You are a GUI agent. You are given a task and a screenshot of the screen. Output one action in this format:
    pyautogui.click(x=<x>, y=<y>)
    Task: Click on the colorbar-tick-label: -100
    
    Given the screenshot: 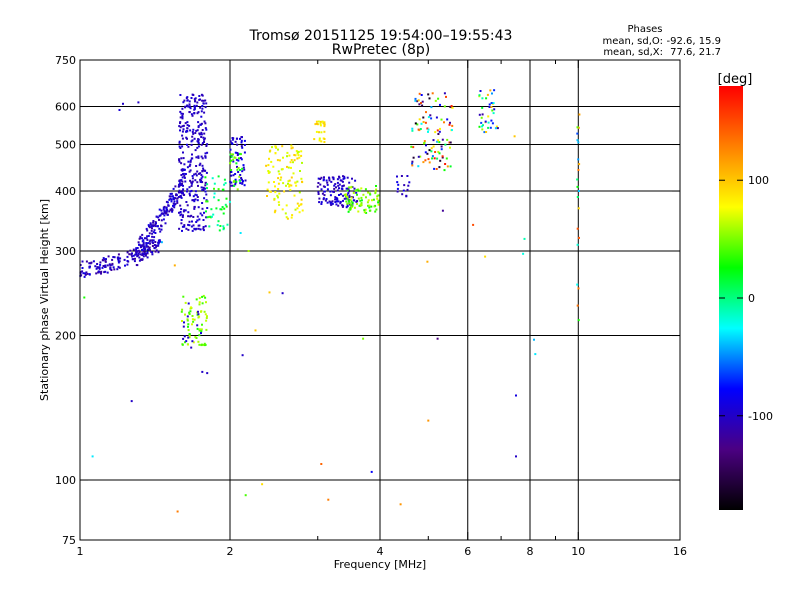 What is the action you would take?
    pyautogui.click(x=760, y=416)
    